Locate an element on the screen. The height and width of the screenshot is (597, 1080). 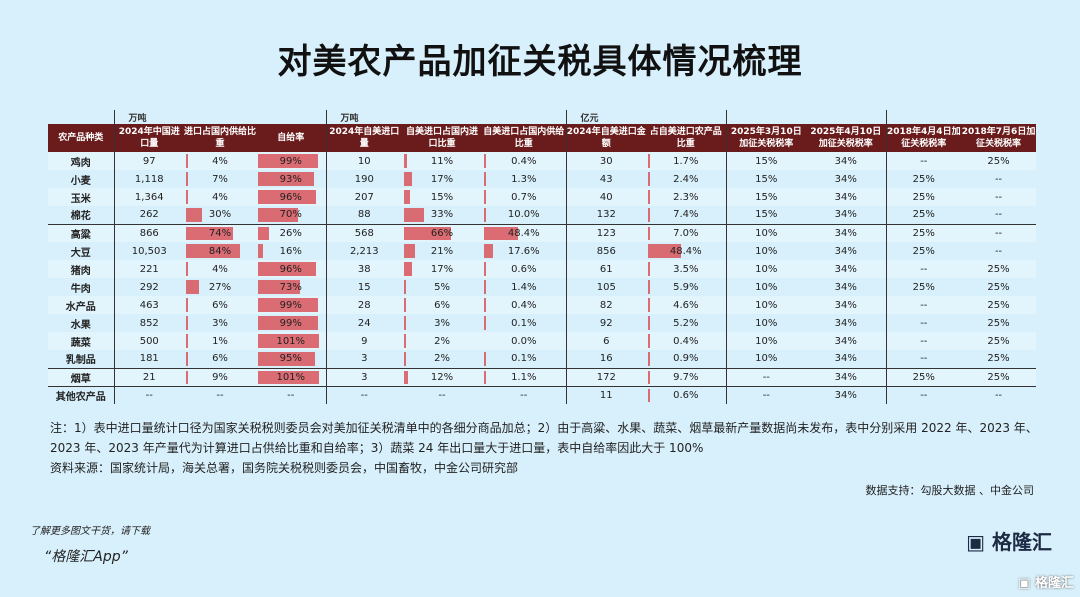
cell-value: 2,213 is located at coordinates (364, 251).